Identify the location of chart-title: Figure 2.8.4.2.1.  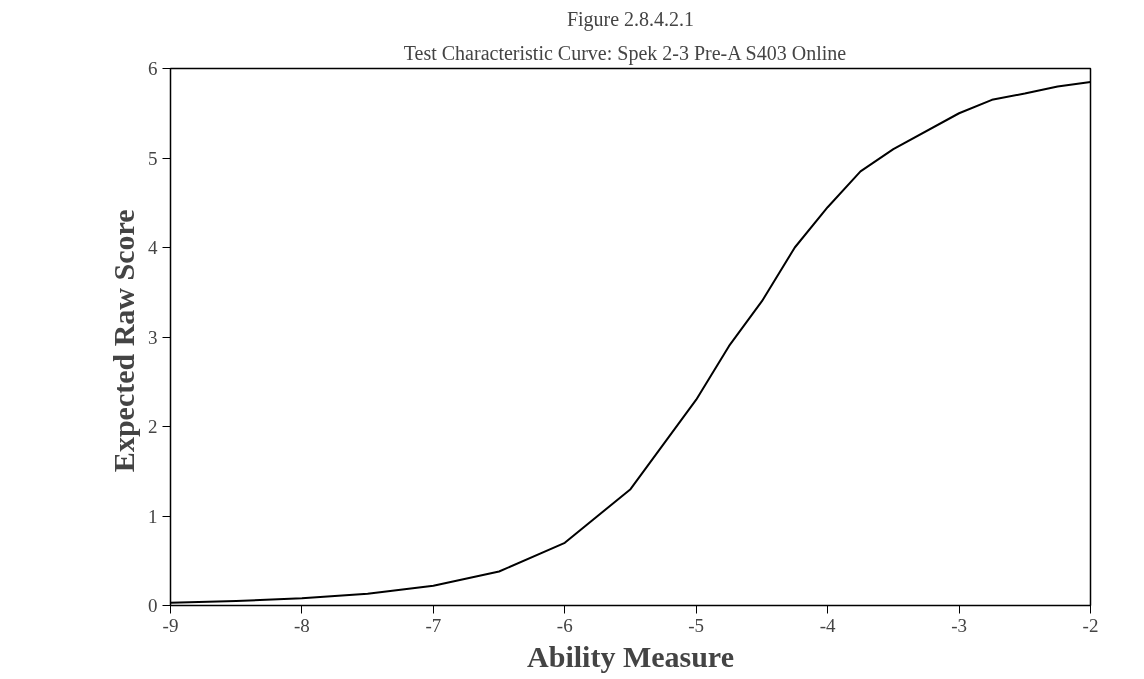
(630, 19).